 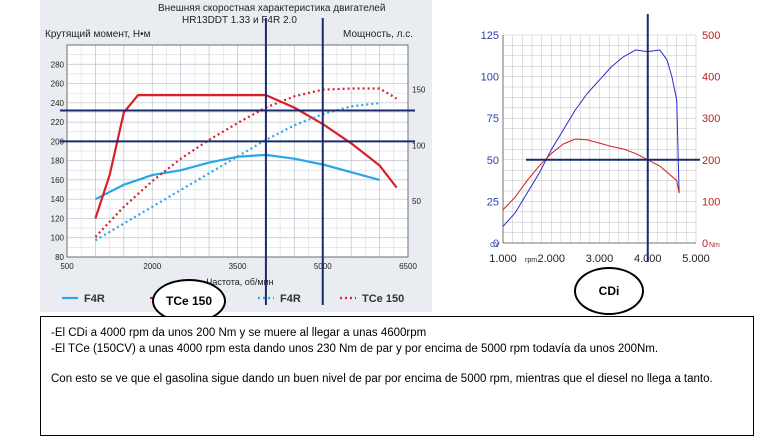 I want to click on y-tick-label: 220, so click(x=58, y=122).